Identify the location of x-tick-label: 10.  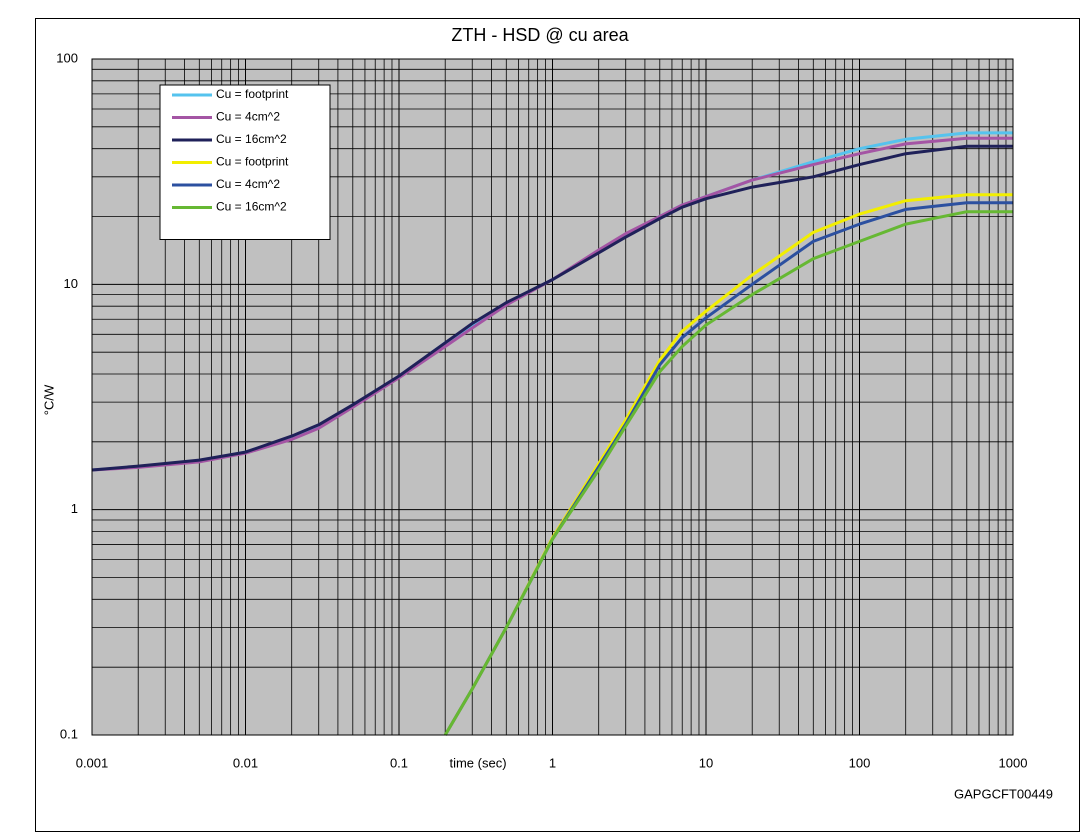
(706, 762).